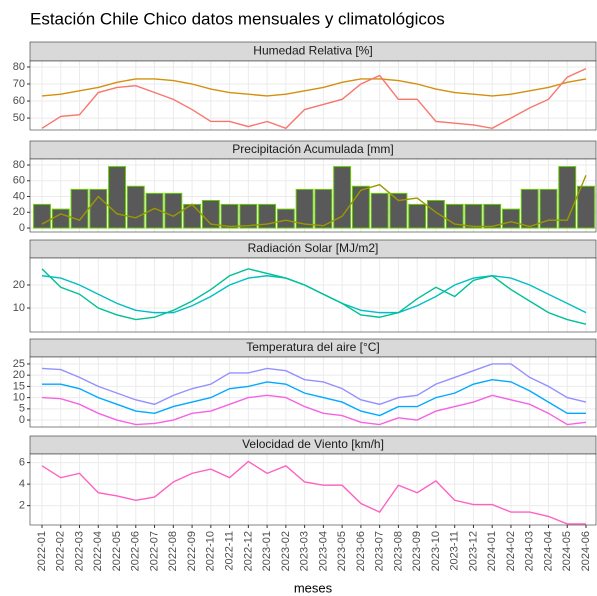  I want to click on x-tick-label: 2023-10, so click(436, 551).